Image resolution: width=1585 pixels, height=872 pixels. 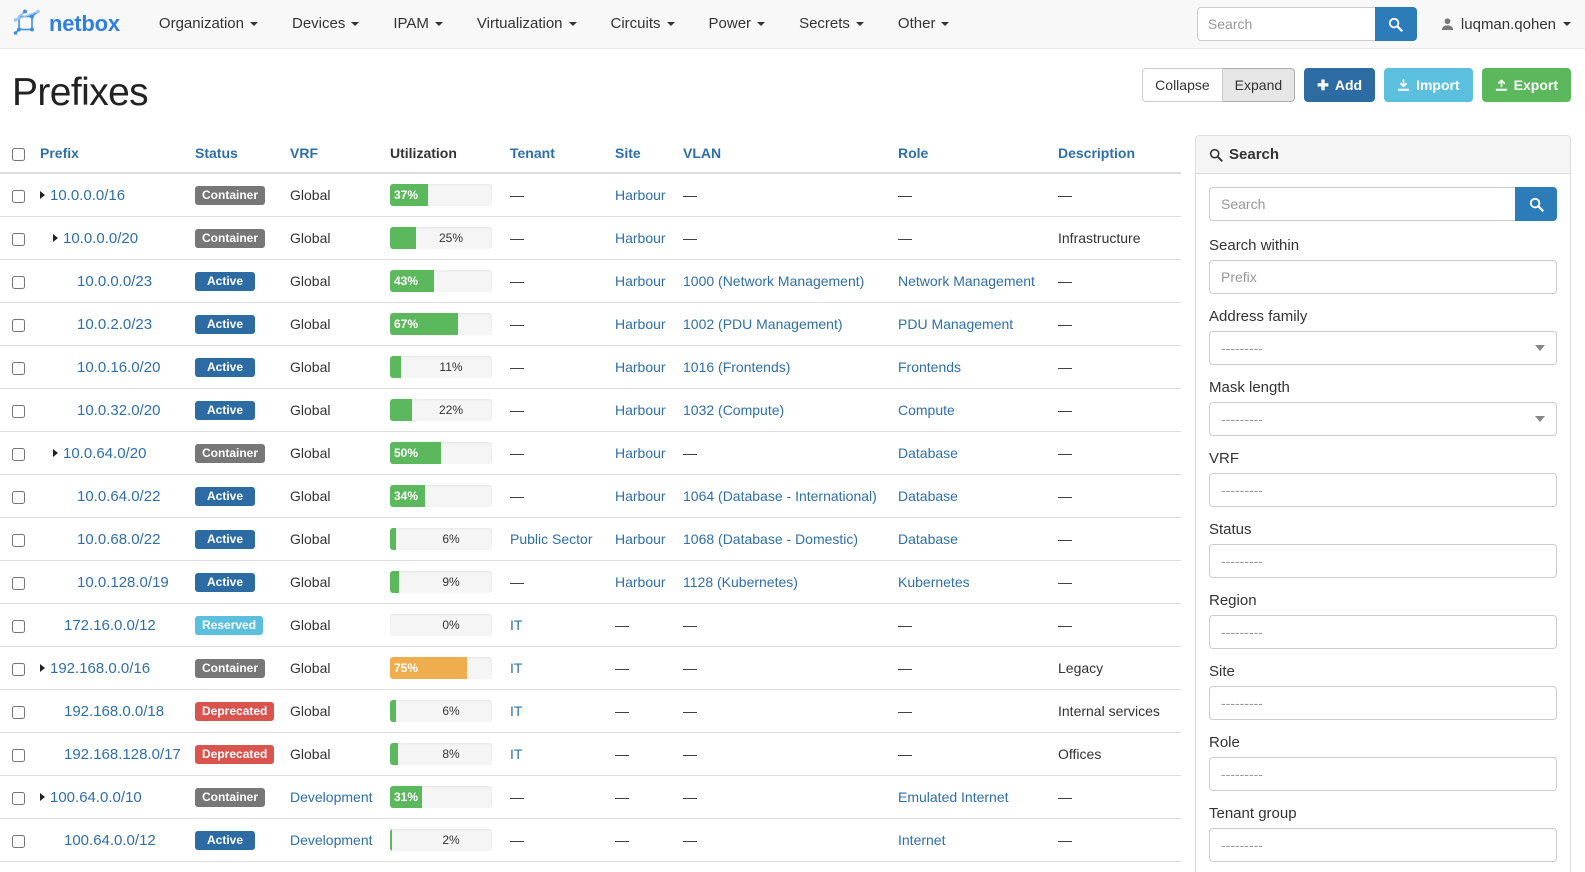 I want to click on col-header-prefix: Prefix, so click(x=111, y=154).